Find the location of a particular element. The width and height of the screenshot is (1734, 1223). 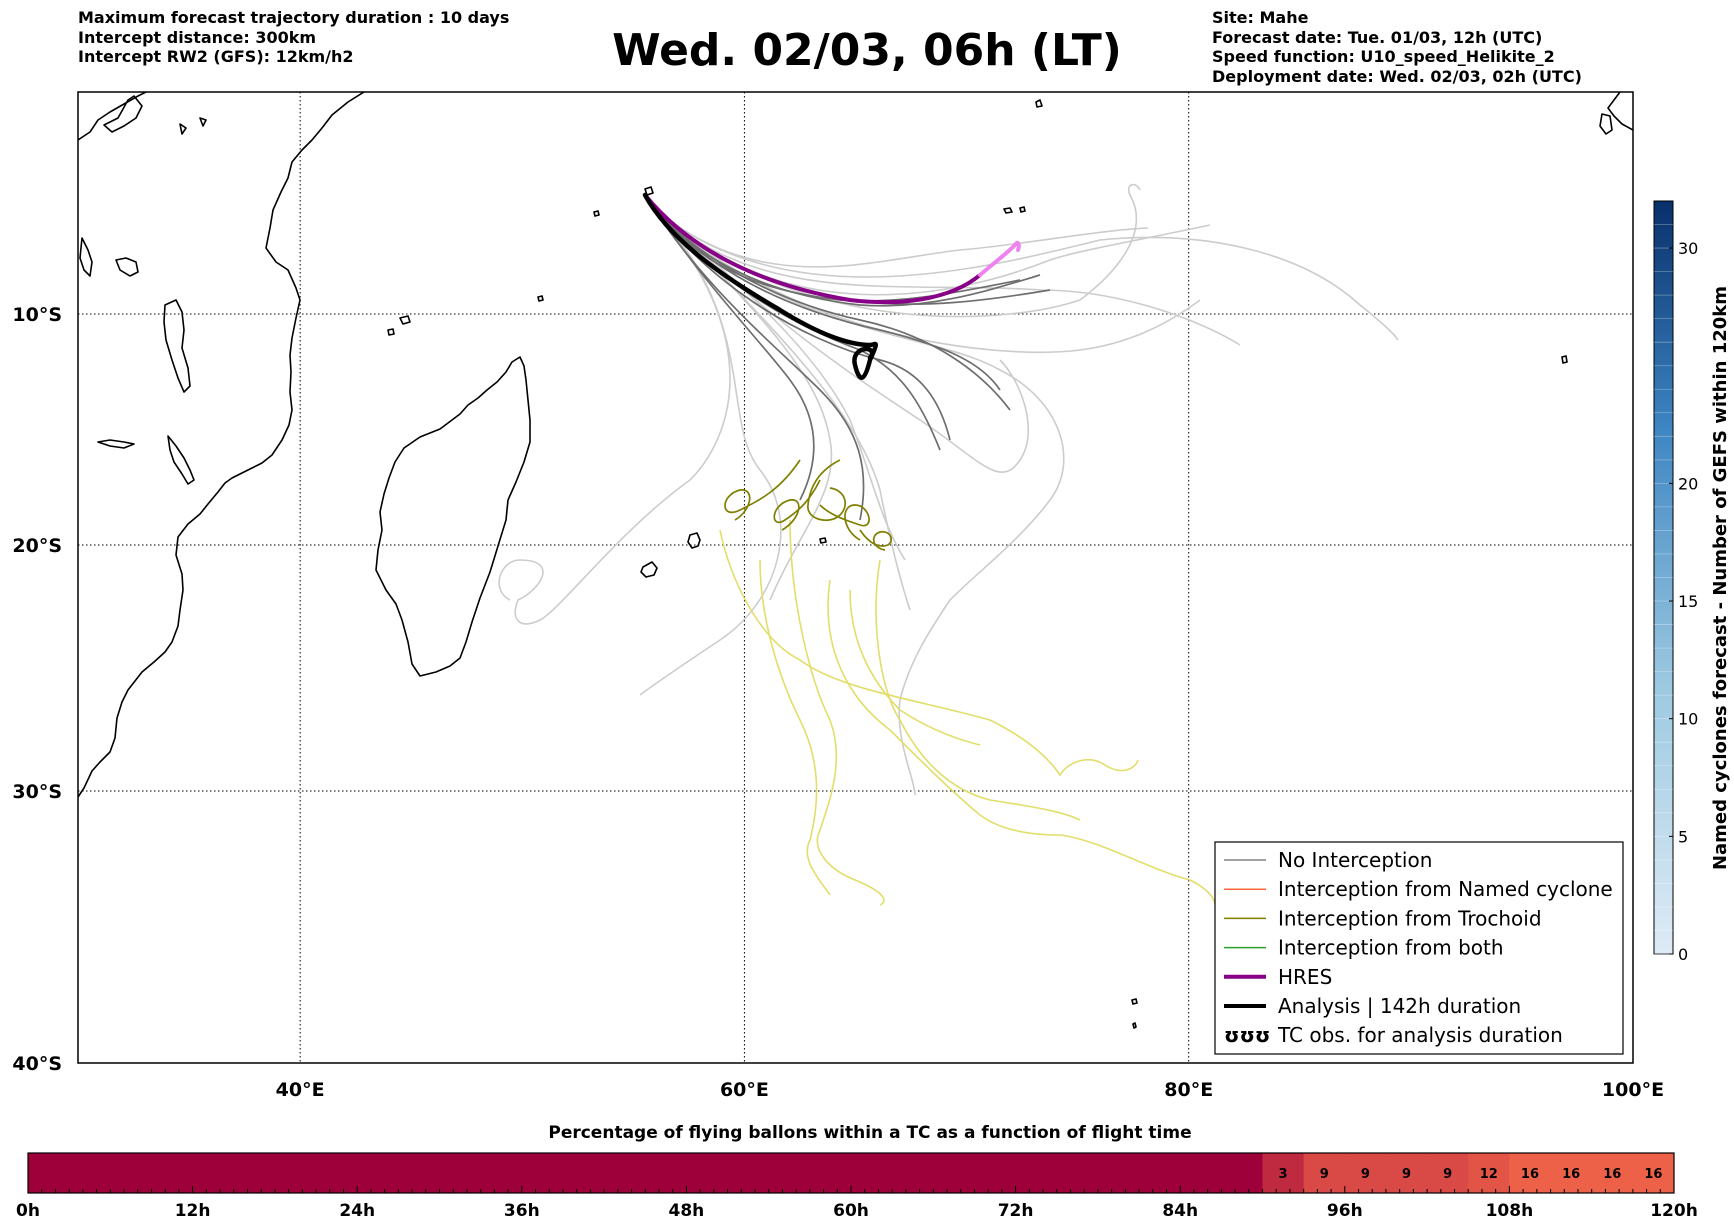

legend-item: No Interception is located at coordinates (1328, 860).